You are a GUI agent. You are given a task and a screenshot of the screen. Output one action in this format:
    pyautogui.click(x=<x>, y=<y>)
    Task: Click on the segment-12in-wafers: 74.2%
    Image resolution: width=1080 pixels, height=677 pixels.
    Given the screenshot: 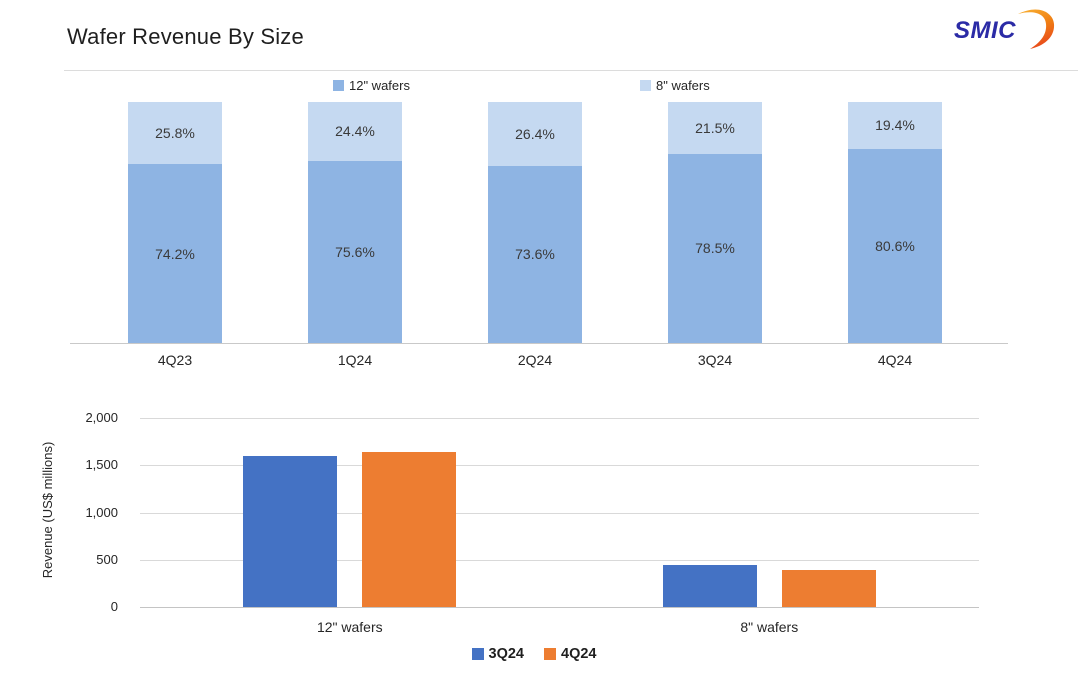 What is the action you would take?
    pyautogui.click(x=175, y=253)
    